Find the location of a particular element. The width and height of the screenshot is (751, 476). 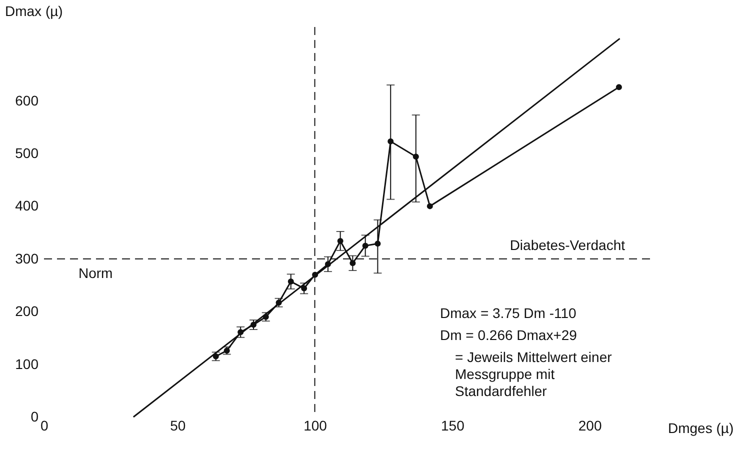

annotation: Dm = 0.266 Dmax+29 is located at coordinates (509, 335).